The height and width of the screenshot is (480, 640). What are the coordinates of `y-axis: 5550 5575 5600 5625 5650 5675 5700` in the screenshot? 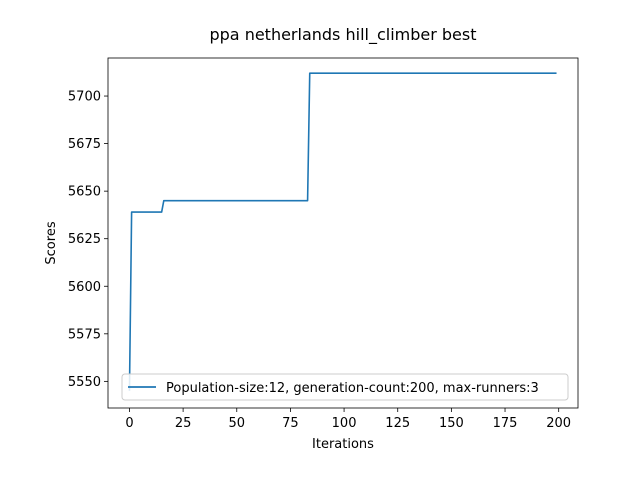 It's located at (88, 240).